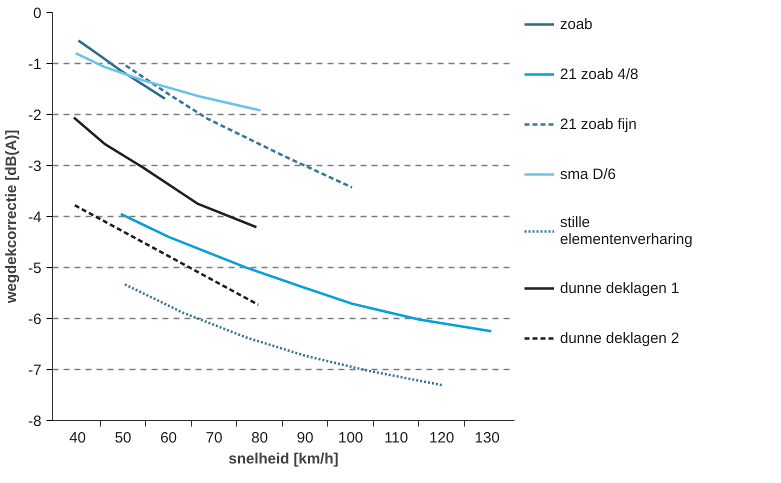 This screenshot has width=781, height=483. I want to click on y-tick-label: 0, so click(37, 13).